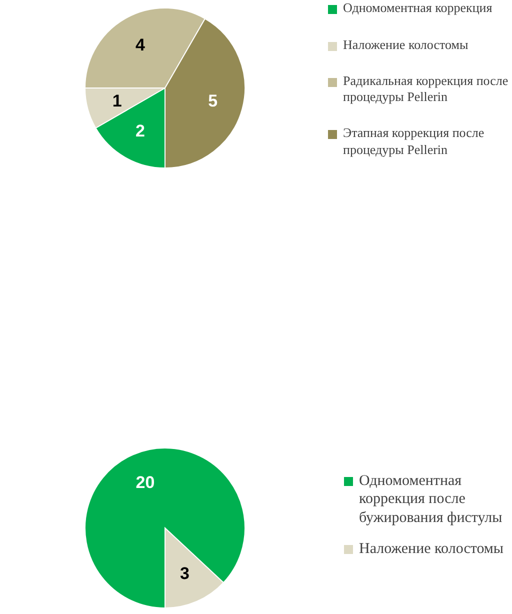 Image resolution: width=512 pixels, height=614 pixels. Describe the element at coordinates (185, 573) in the screenshot. I see `data-label: 3` at that location.